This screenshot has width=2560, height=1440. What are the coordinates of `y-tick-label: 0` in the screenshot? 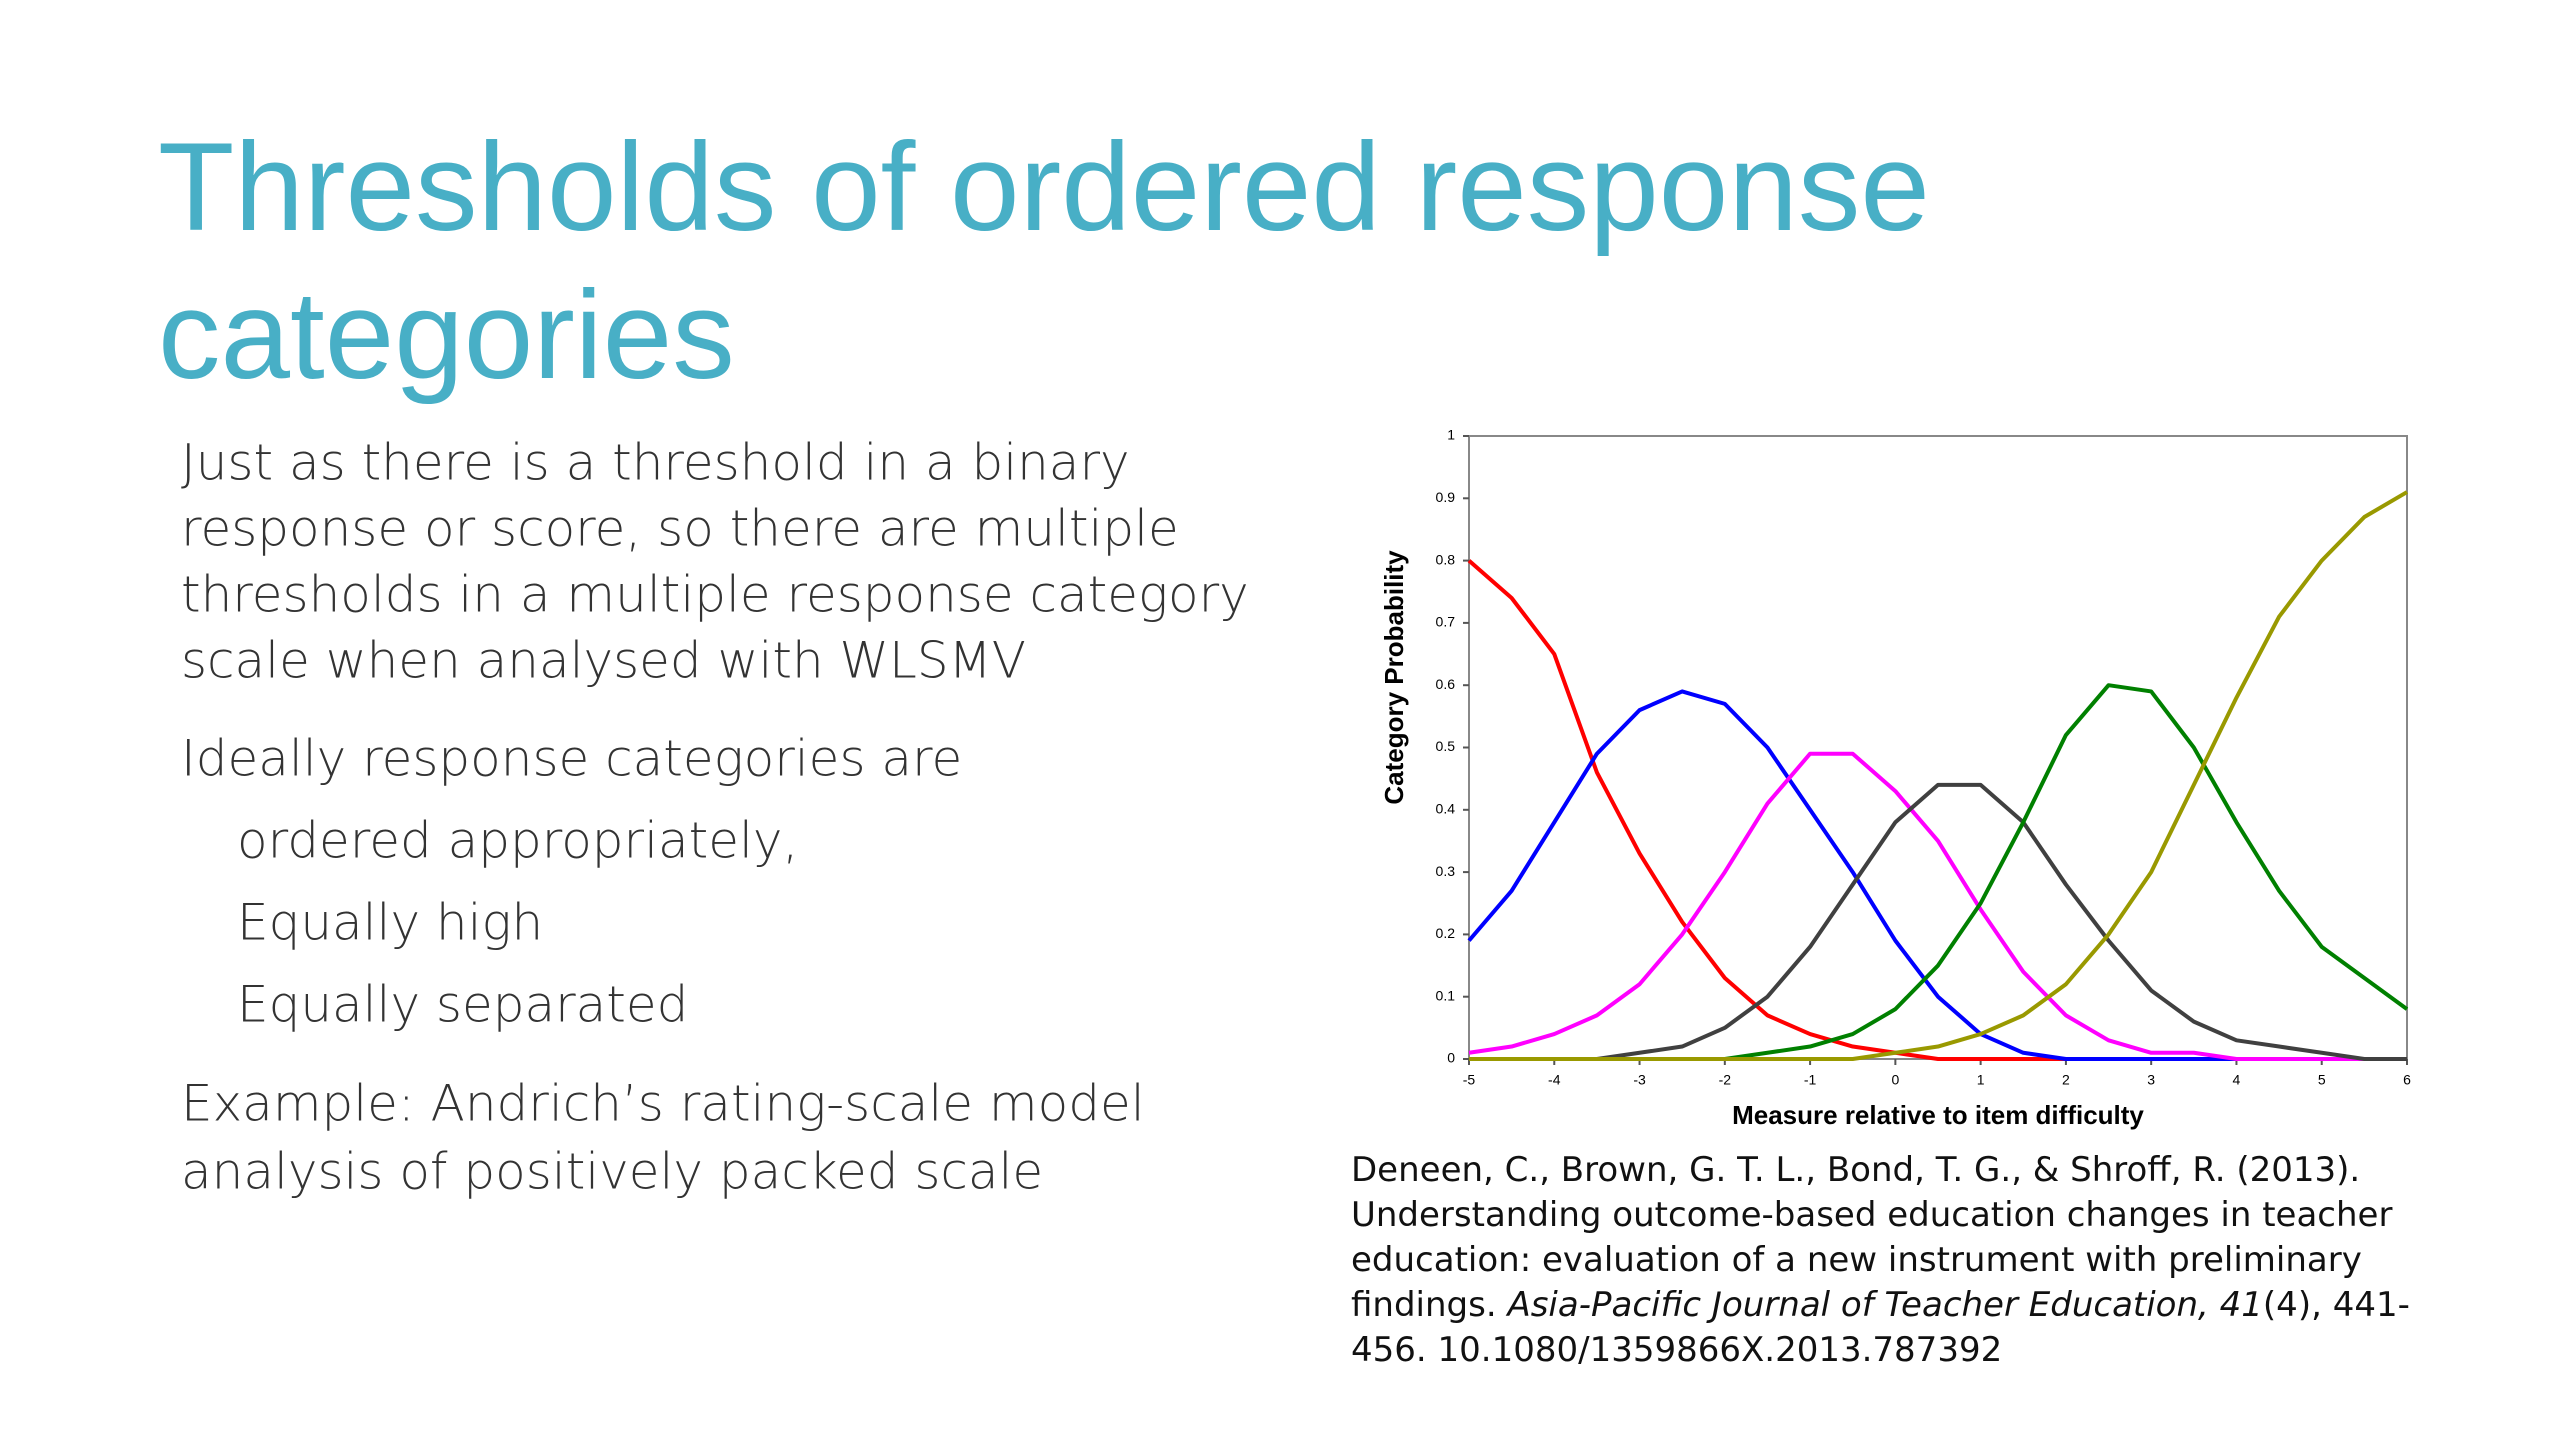 It's located at (1451, 1058).